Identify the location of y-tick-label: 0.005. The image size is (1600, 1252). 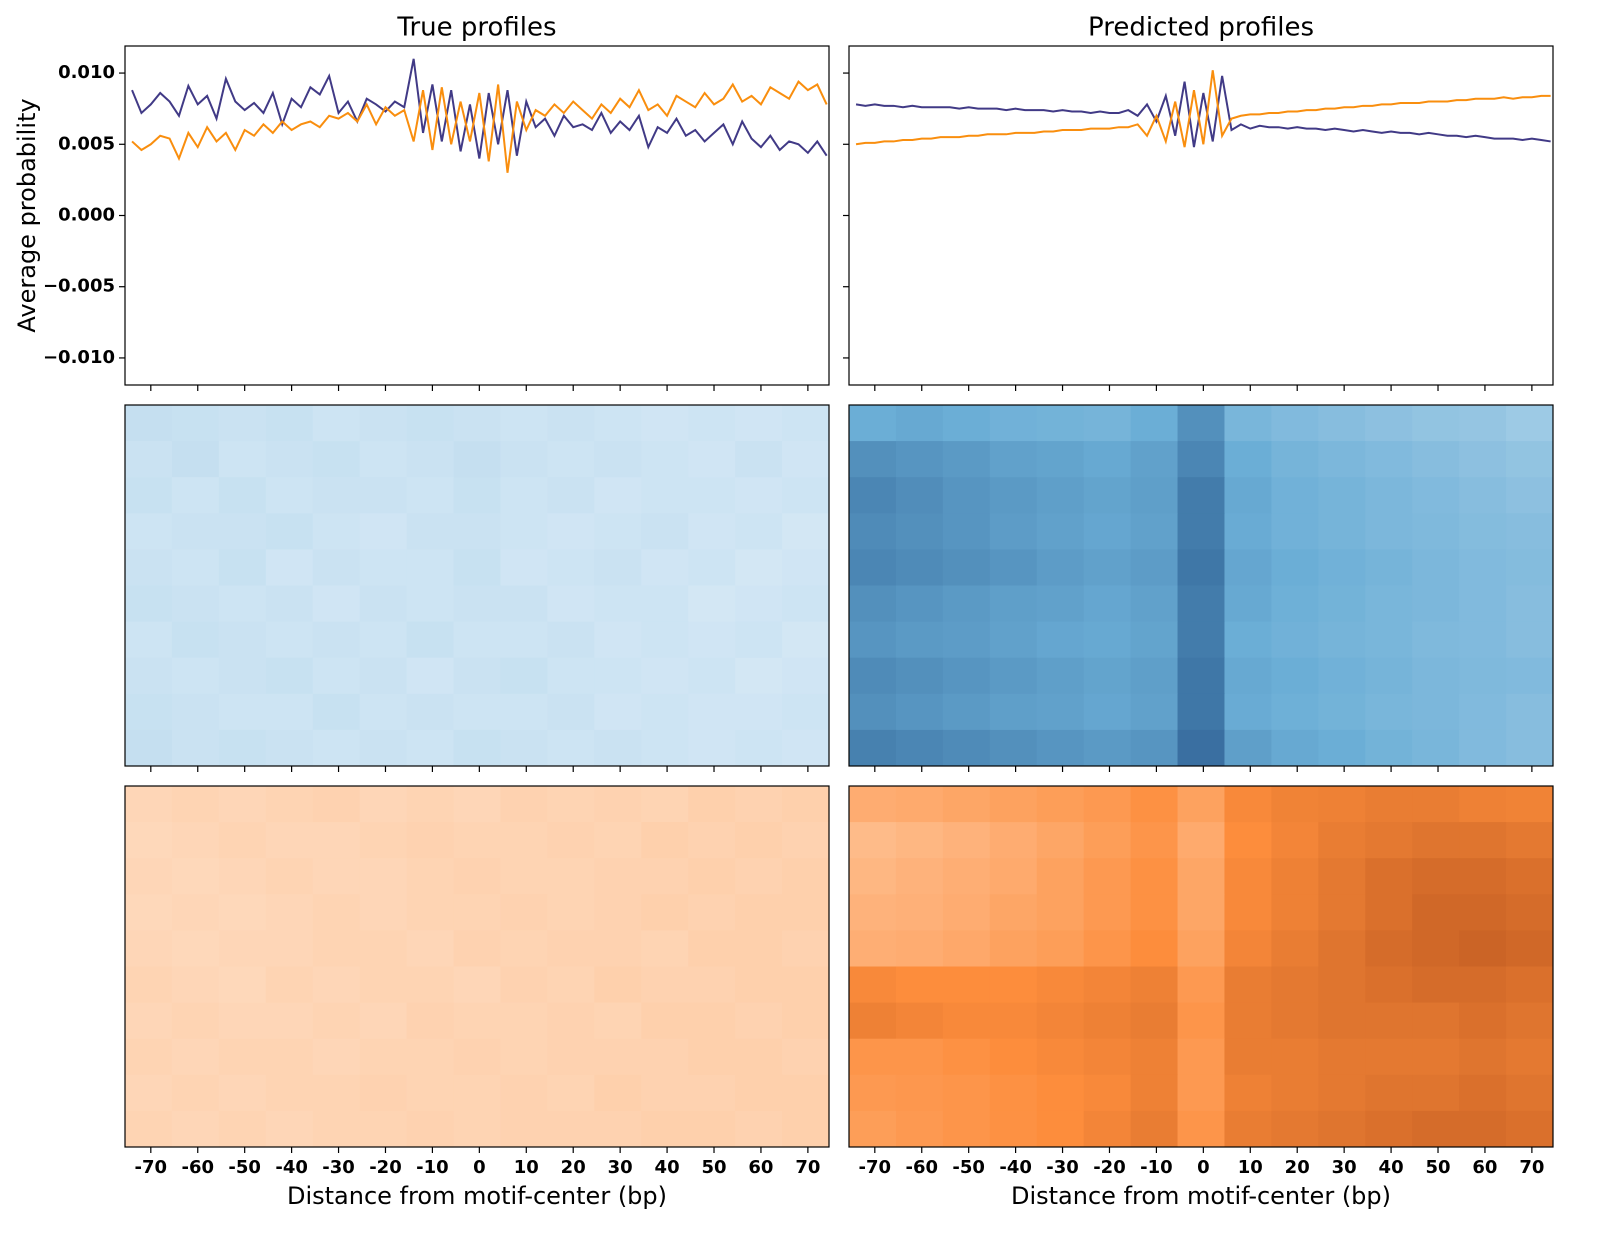
(86, 143).